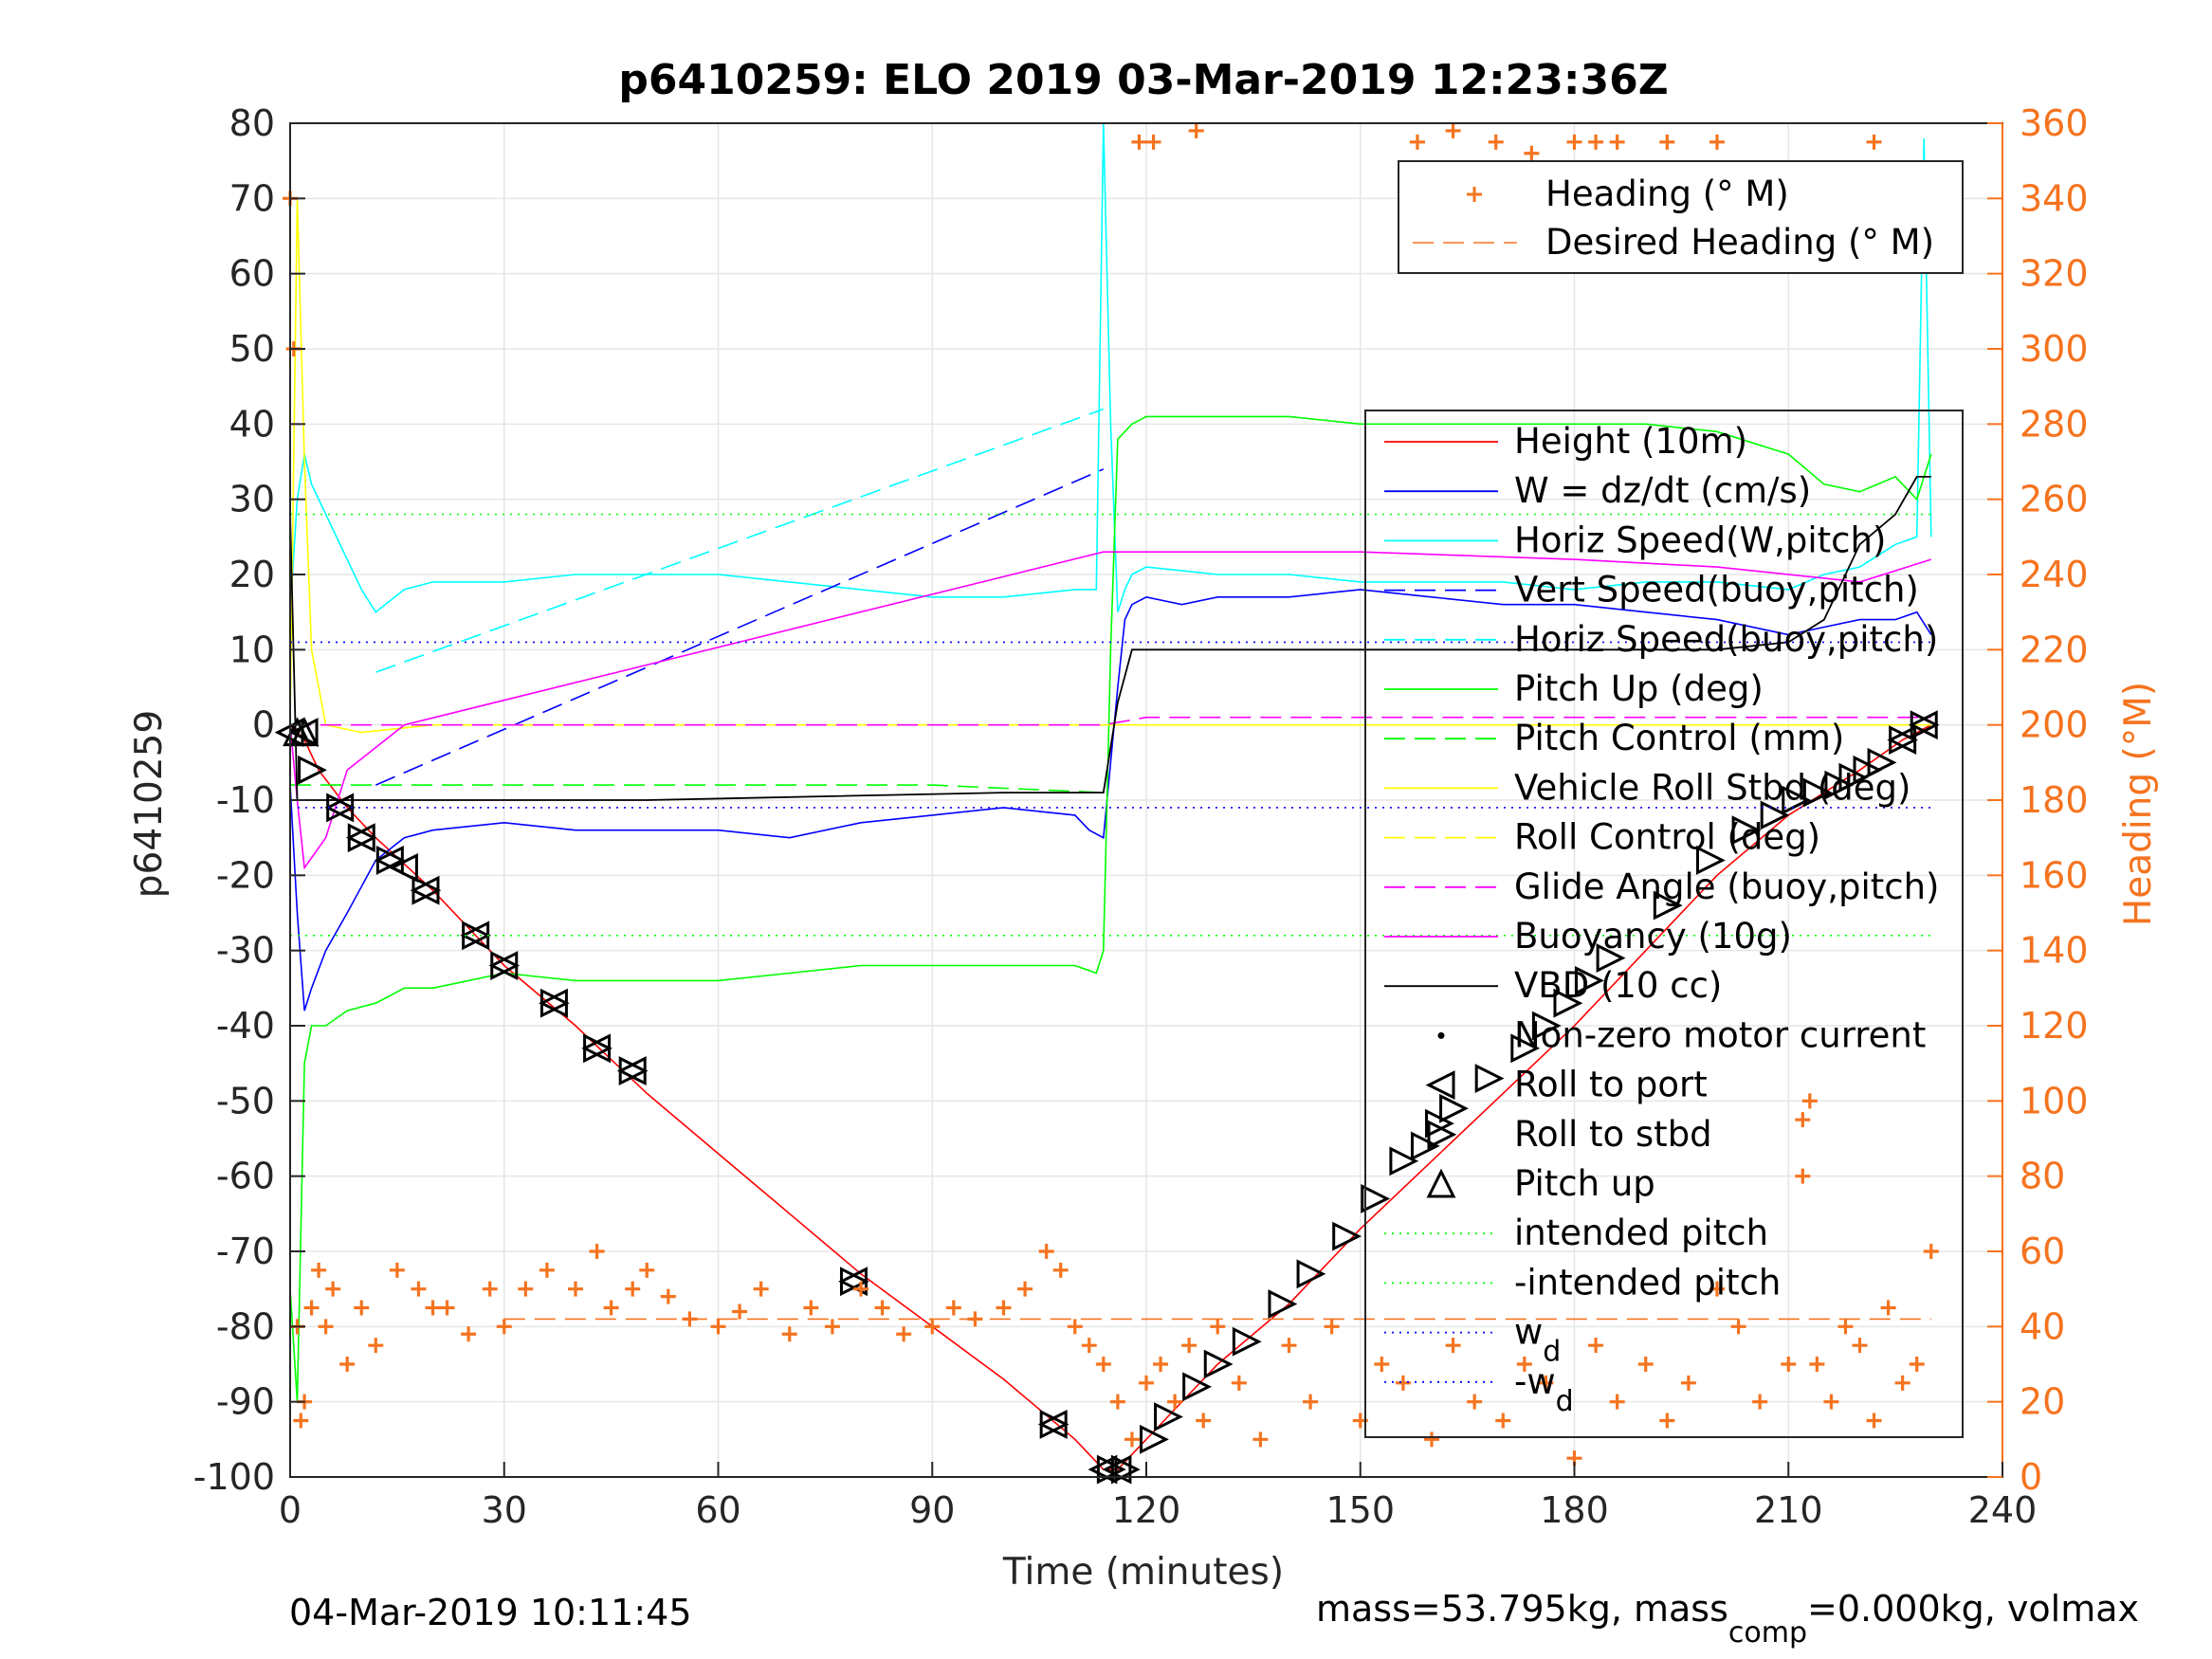  Describe the element at coordinates (1720, 1034) in the screenshot. I see `legend-main-label-text: Non-zero motor current` at that location.